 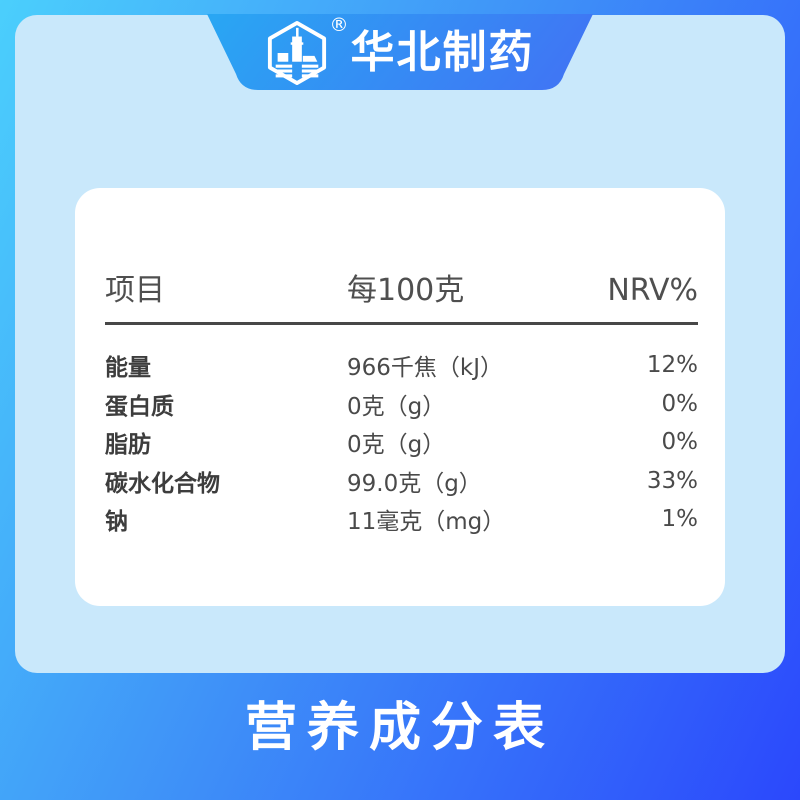 I want to click on row-label: 钠, so click(x=116, y=522).